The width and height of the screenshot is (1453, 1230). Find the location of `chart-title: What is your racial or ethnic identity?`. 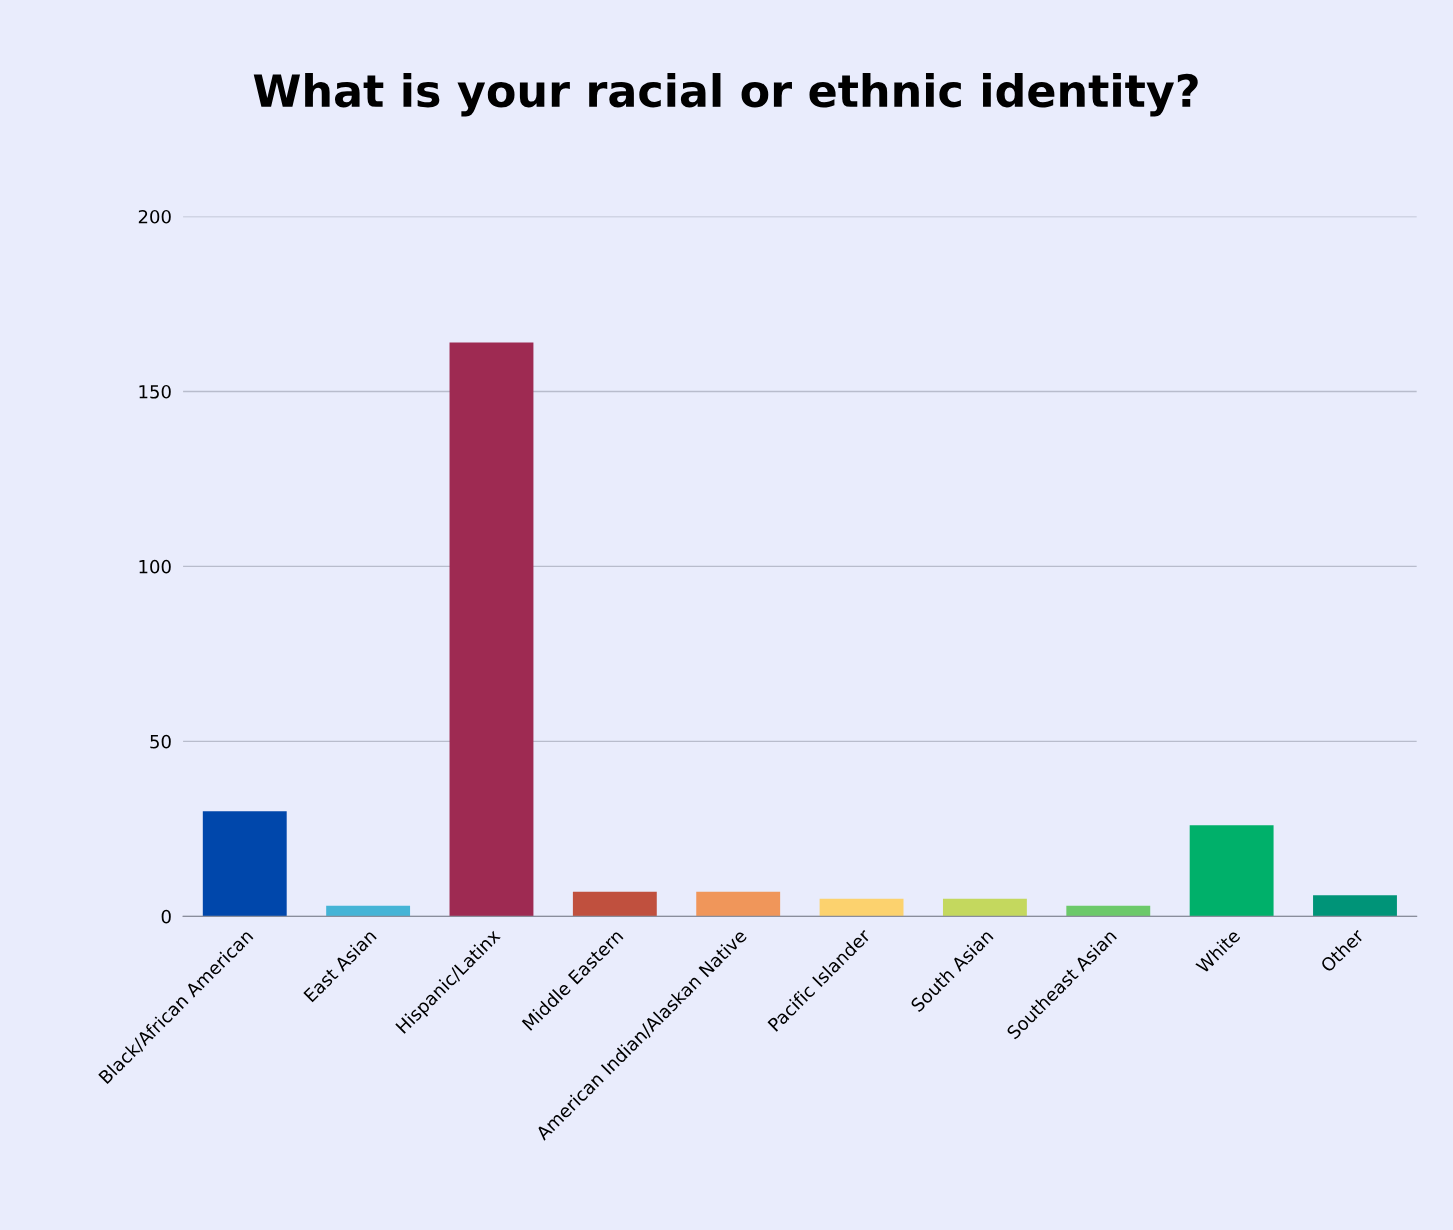

chart-title: What is your racial or ethnic identity? is located at coordinates (725, 95).